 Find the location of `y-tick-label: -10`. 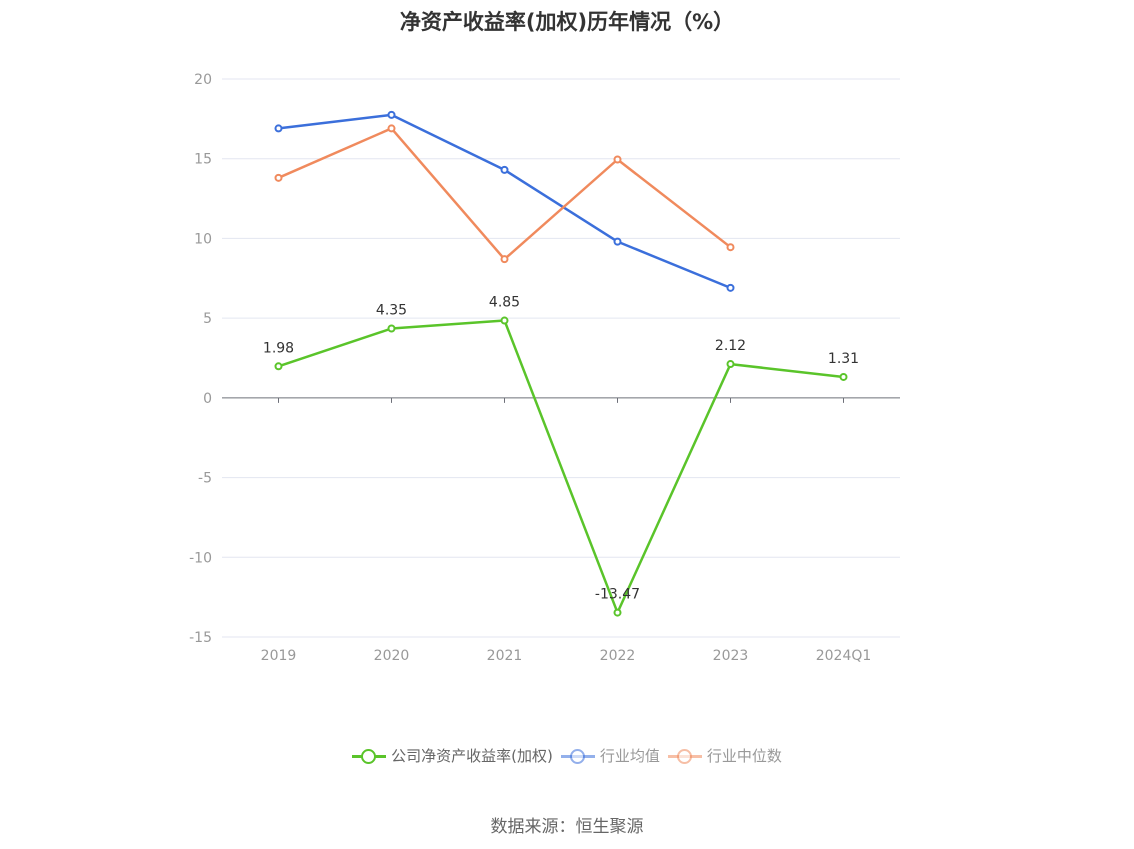

y-tick-label: -10 is located at coordinates (200, 558).